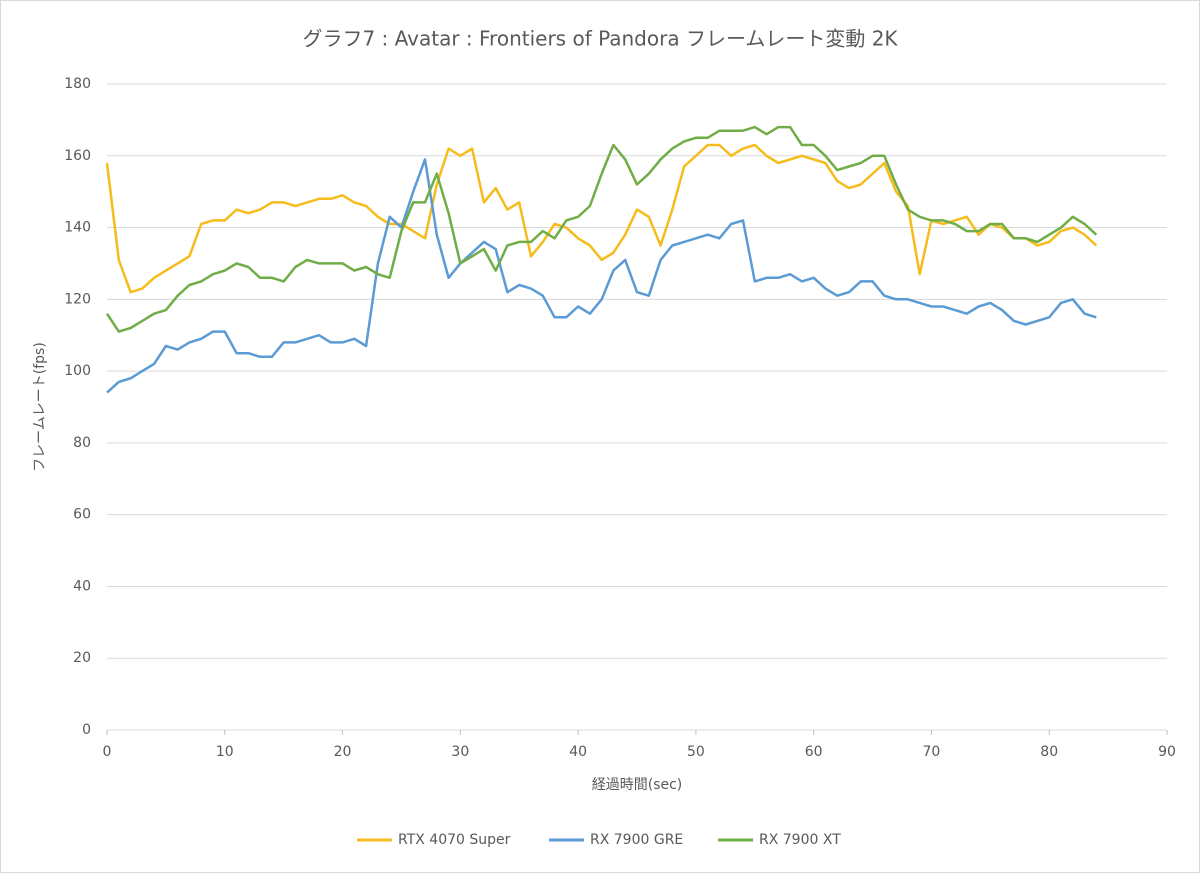  What do you see at coordinates (578, 752) in the screenshot?
I see `x-tick-label: 40` at bounding box center [578, 752].